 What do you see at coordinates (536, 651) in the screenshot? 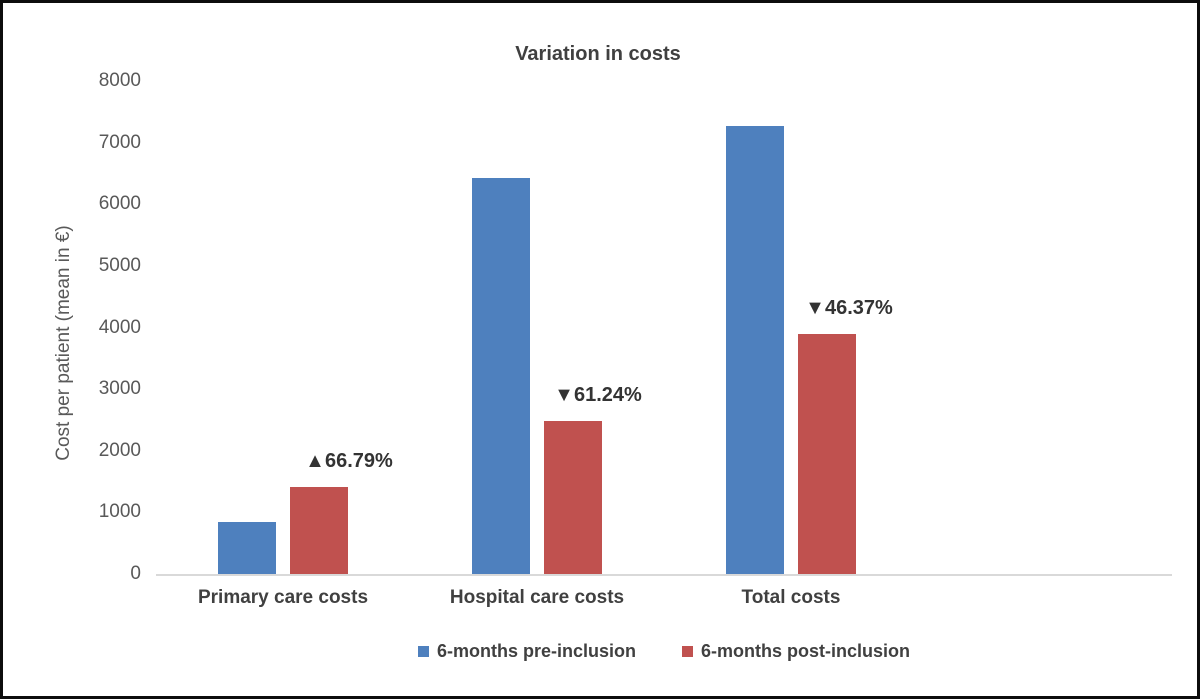
I see `legend-label: 6-months pre-inclusion` at bounding box center [536, 651].